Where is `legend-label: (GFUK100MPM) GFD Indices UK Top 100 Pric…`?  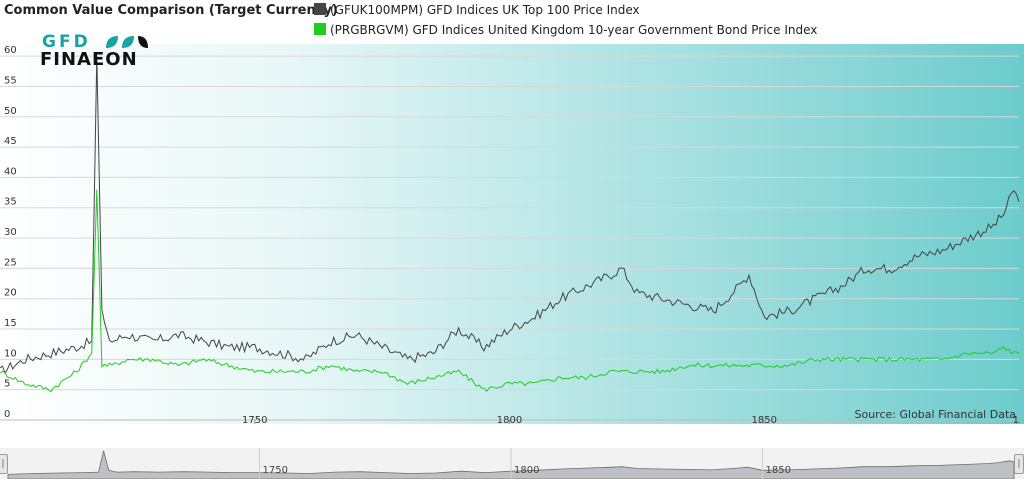 legend-label: (GFUK100MPM) GFD Indices UK Top 100 Pric… is located at coordinates (485, 10).